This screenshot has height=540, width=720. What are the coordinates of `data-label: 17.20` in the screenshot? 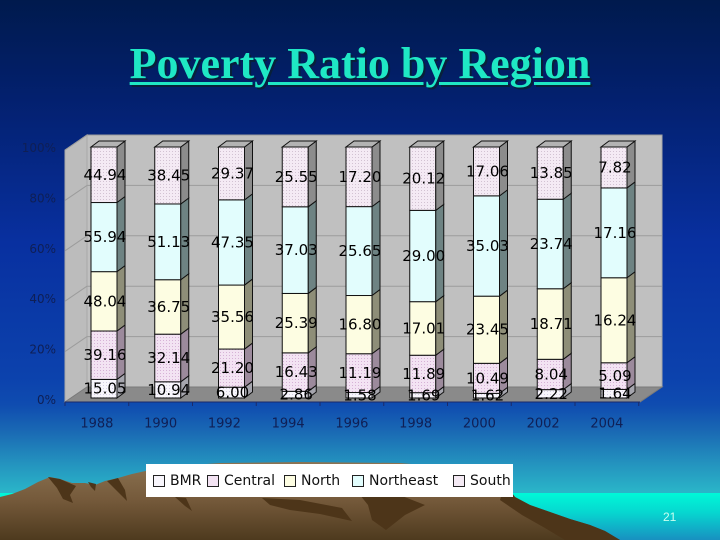 It's located at (360, 177).